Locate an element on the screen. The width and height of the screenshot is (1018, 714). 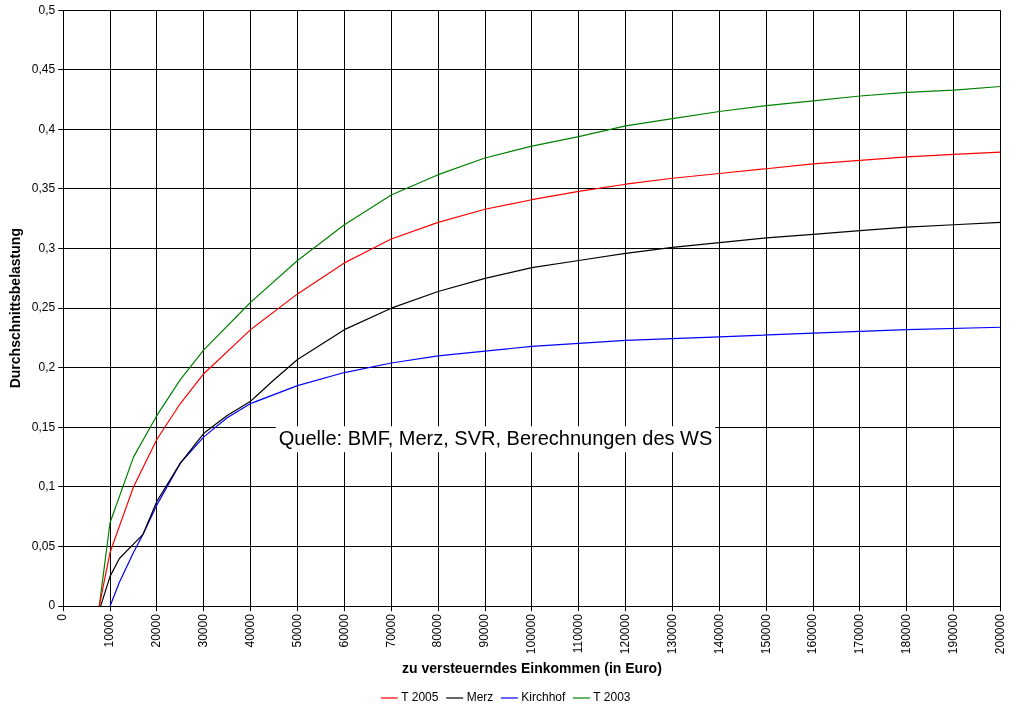
x-tick-label: 100000 is located at coordinates (531, 634).